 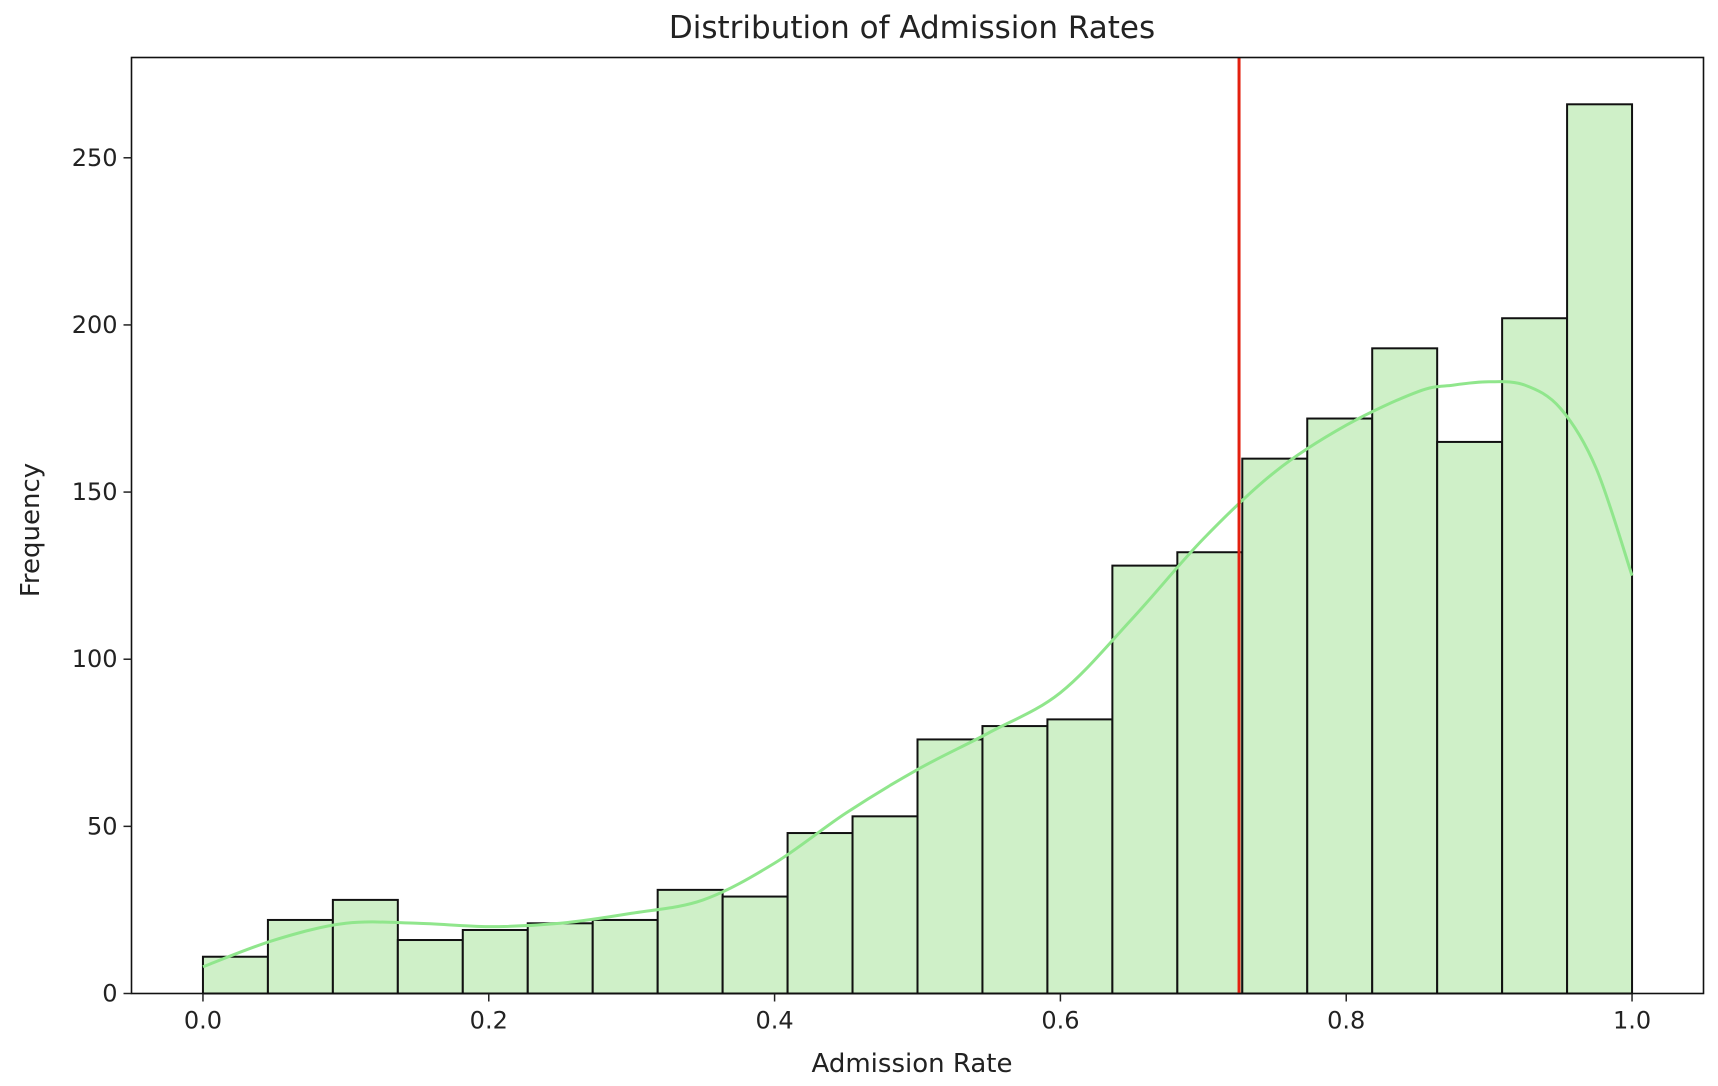 What do you see at coordinates (102, 826) in the screenshot?
I see `y-tick-label: 50` at bounding box center [102, 826].